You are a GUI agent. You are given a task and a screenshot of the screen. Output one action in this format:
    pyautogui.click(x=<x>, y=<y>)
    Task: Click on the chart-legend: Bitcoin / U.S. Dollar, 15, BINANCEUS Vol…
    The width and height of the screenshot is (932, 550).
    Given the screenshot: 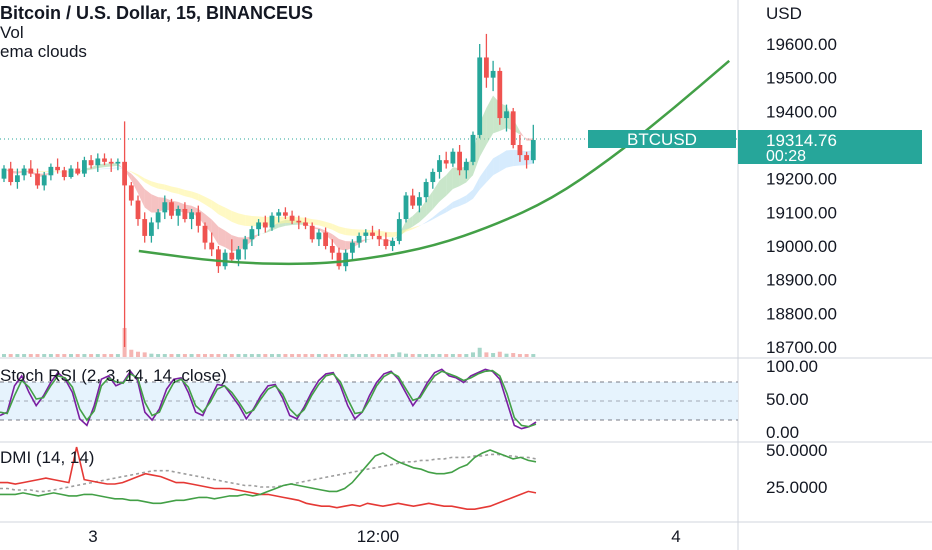 What is the action you would take?
    pyautogui.click(x=157, y=32)
    